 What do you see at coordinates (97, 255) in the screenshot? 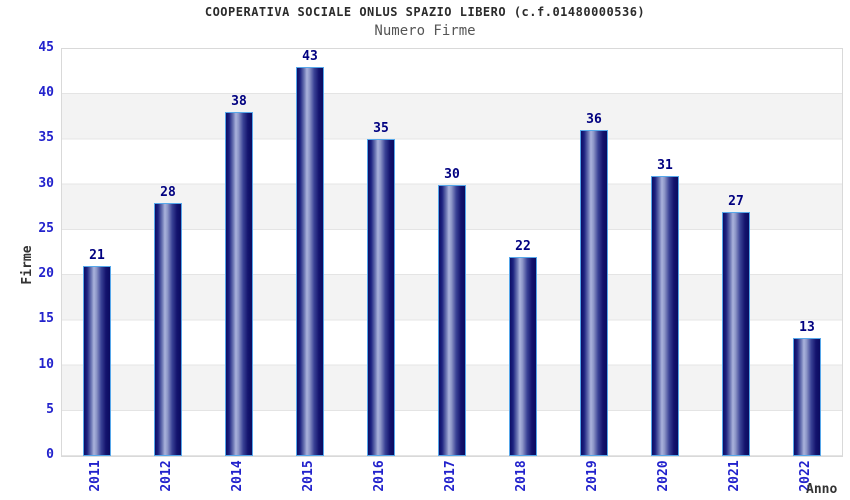
I see `bar-value-label: 21` at bounding box center [97, 255].